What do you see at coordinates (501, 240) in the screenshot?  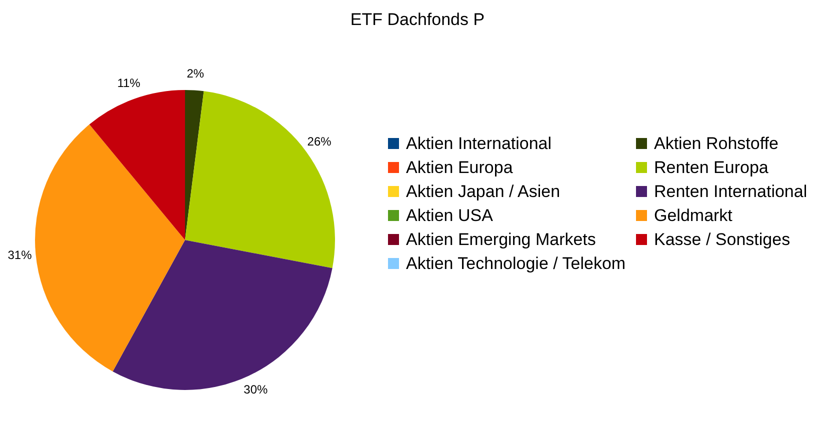 I see `legend-label: Aktien Emerging Markets` at bounding box center [501, 240].